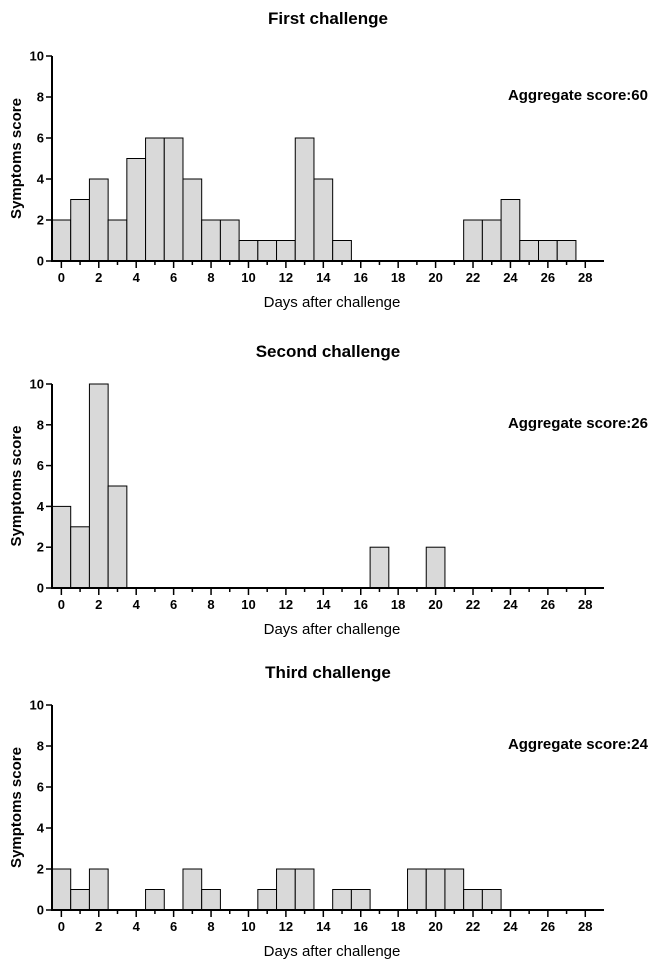 This screenshot has height=960, width=652. Describe the element at coordinates (578, 423) in the screenshot. I see `aggregate-score-label: Aggregate score:26` at that location.